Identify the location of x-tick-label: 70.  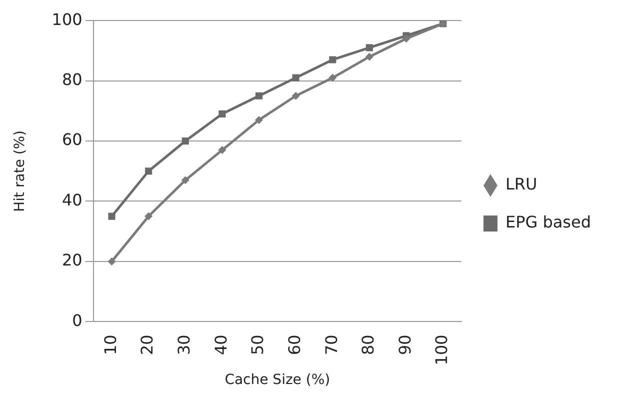
(331, 345).